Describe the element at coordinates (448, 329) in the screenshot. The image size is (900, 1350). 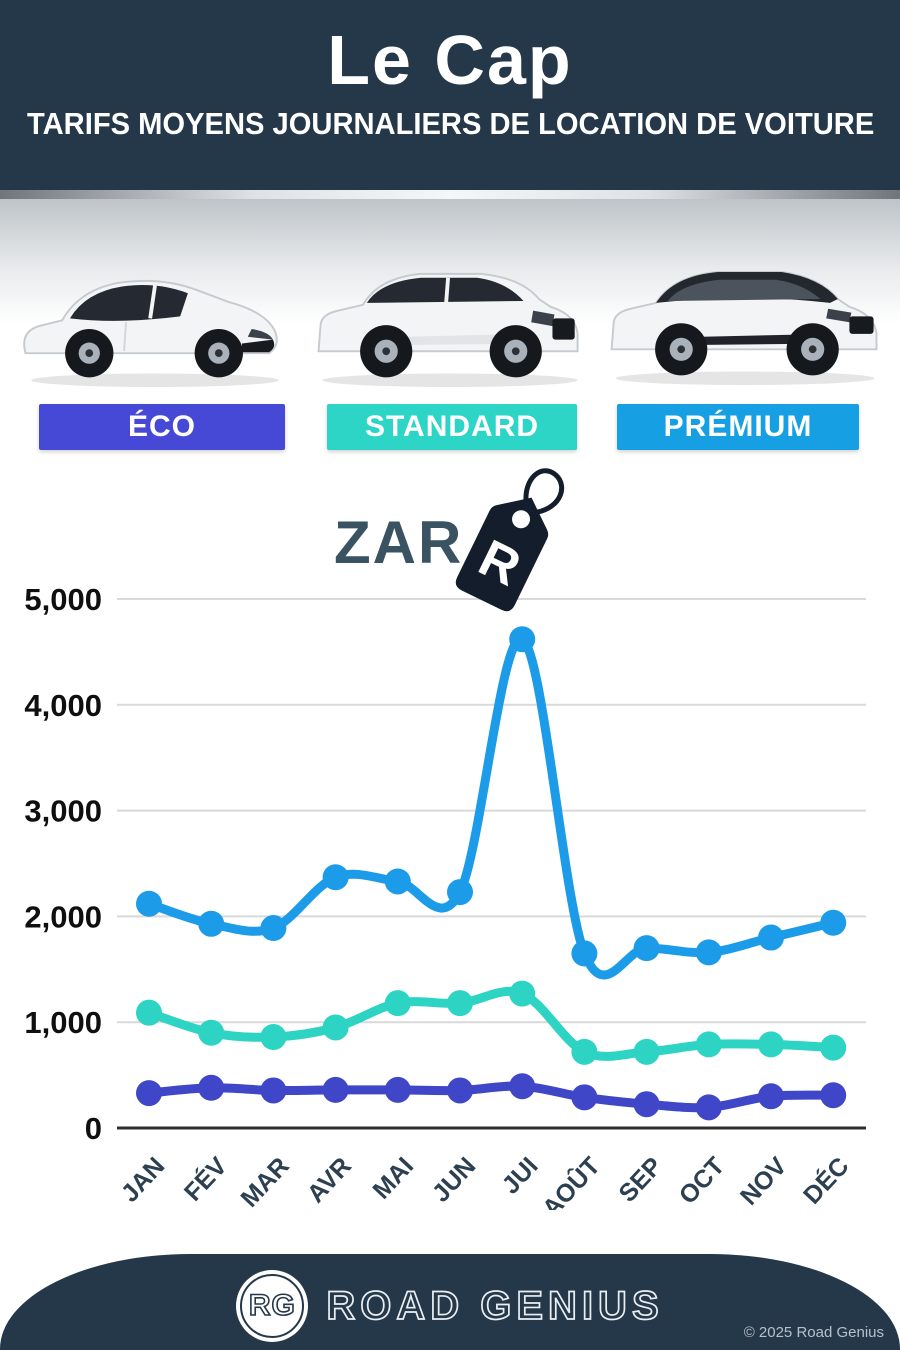
I see `suv-car-icon` at that location.